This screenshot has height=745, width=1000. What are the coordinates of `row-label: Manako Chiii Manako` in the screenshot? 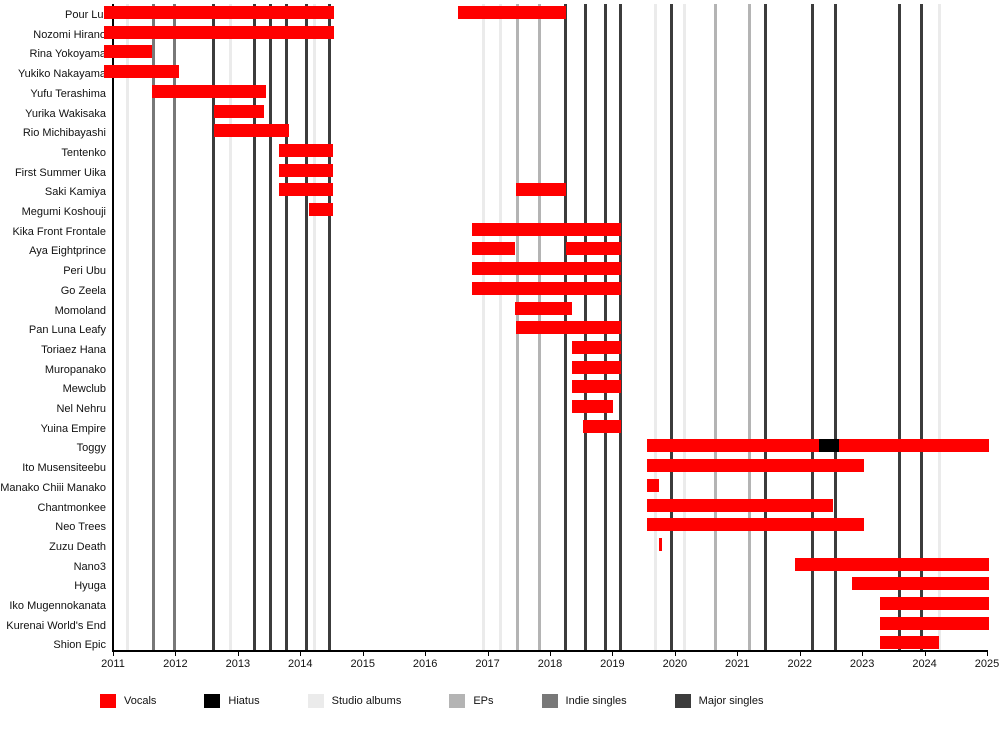 It's located at (53, 487).